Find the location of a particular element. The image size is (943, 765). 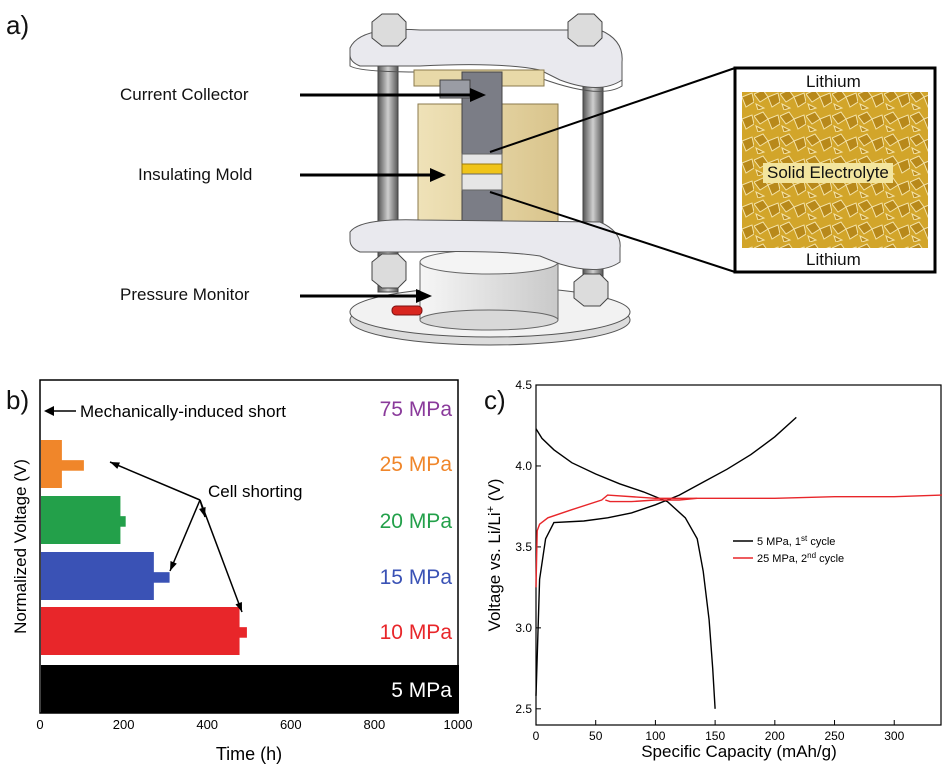

cell-shorting-annotation: Cell shorting is located at coordinates (255, 491).